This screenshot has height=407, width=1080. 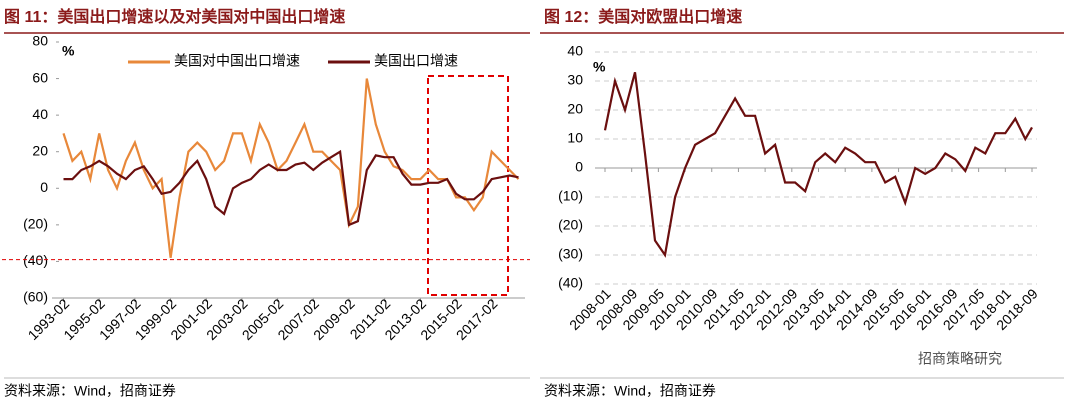 I want to click on watermark: 招商策略研究, so click(x=960, y=359).